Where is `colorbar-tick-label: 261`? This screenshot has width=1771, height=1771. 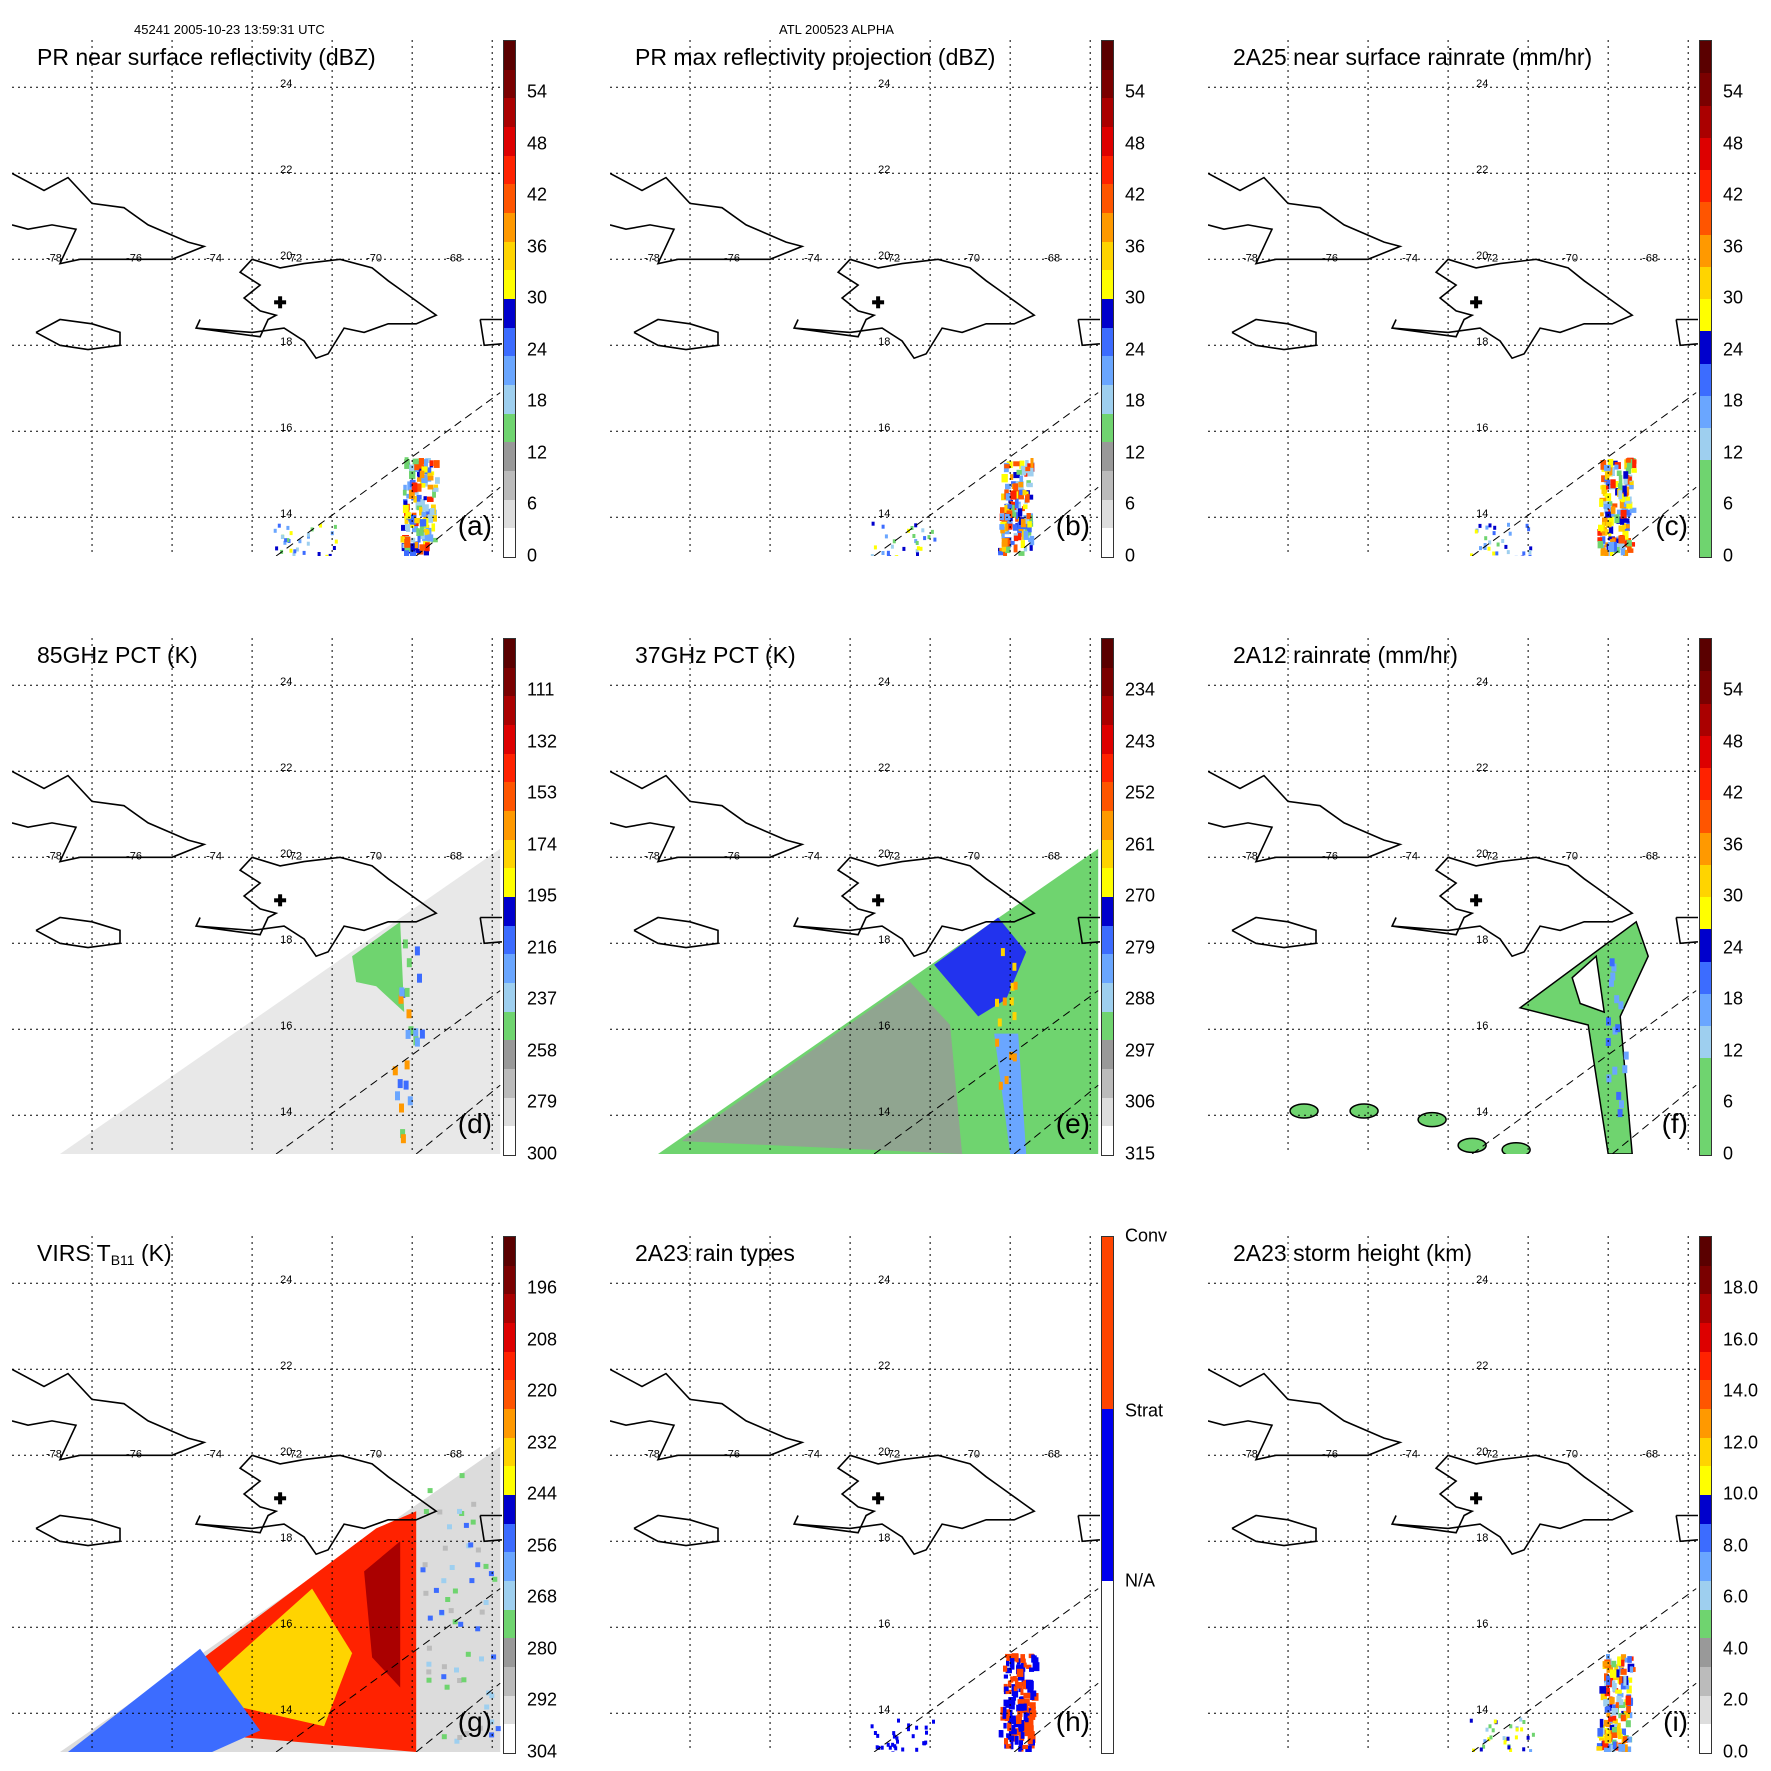 colorbar-tick-label: 261 is located at coordinates (1140, 844).